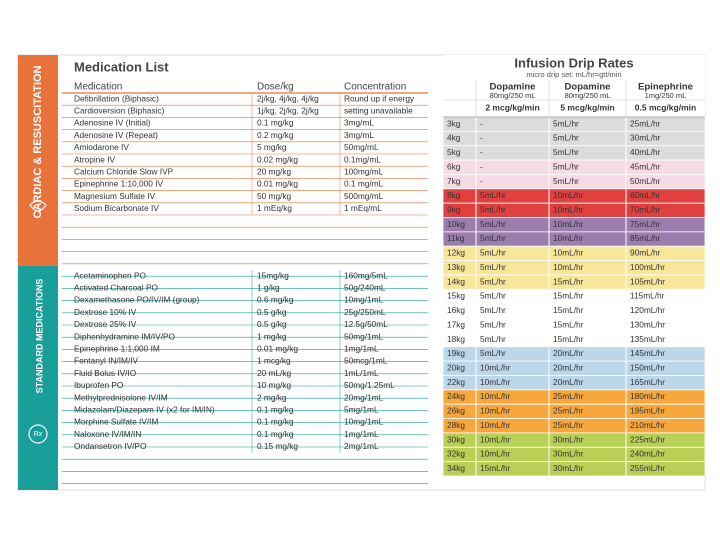 Image resolution: width=720 pixels, height=540 pixels. I want to click on cell: Midazolam/Diazepam IV (x2 for IM/IN), so click(144, 409).